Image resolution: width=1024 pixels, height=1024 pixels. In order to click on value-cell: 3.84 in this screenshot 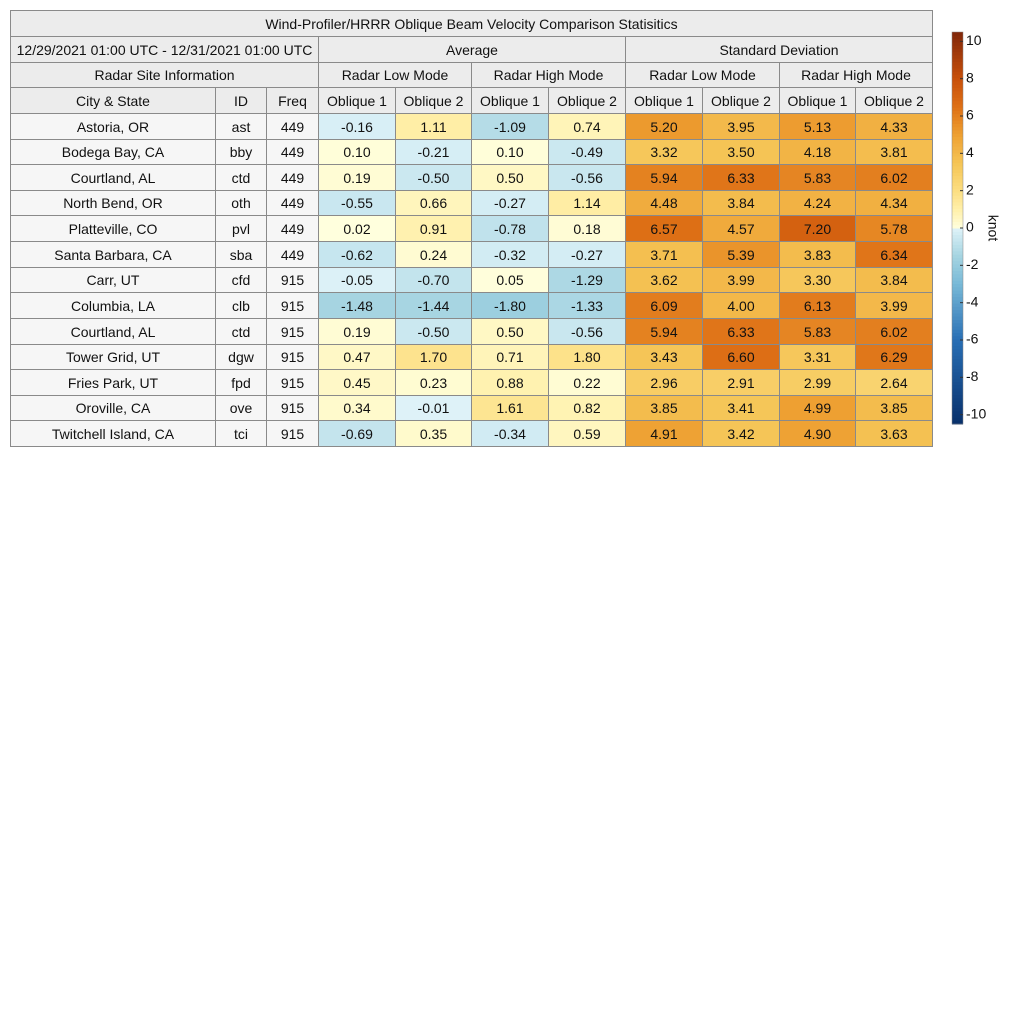, I will do `click(741, 203)`.